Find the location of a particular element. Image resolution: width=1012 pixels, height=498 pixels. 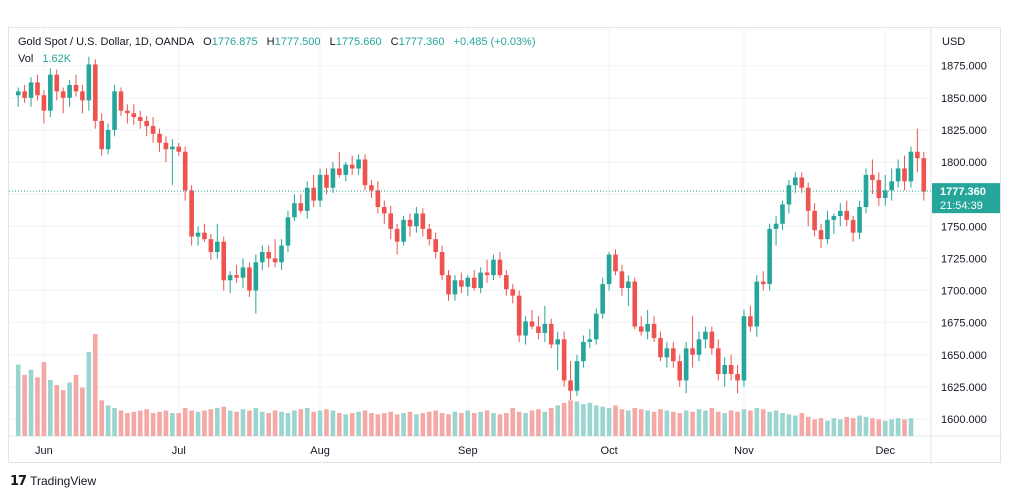

tradingview-logo: 17 TradingView is located at coordinates (53, 481).